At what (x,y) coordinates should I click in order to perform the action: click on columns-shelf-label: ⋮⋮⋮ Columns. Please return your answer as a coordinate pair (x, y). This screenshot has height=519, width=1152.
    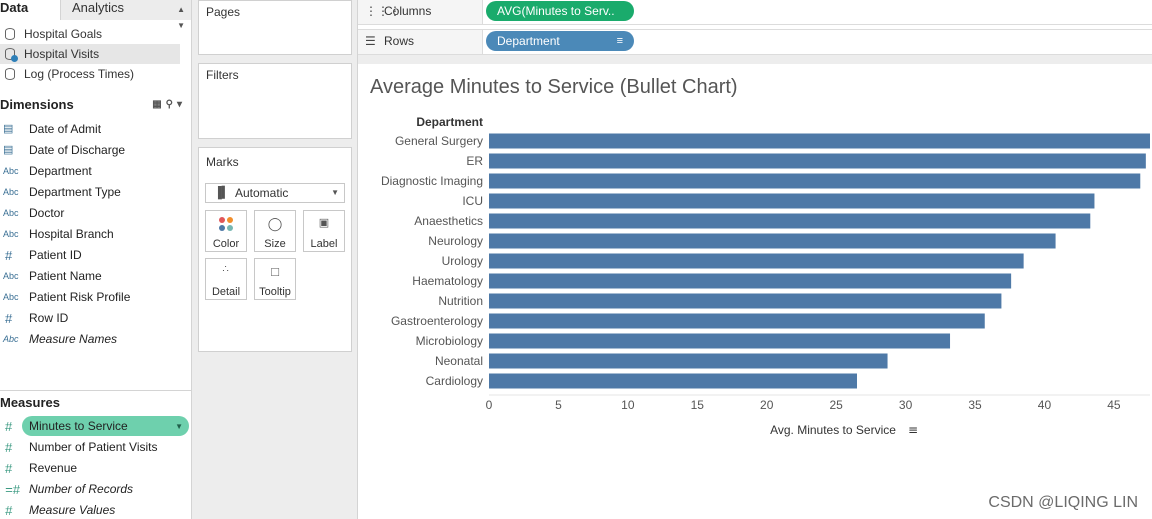
    Looking at the image, I should click on (420, 12).